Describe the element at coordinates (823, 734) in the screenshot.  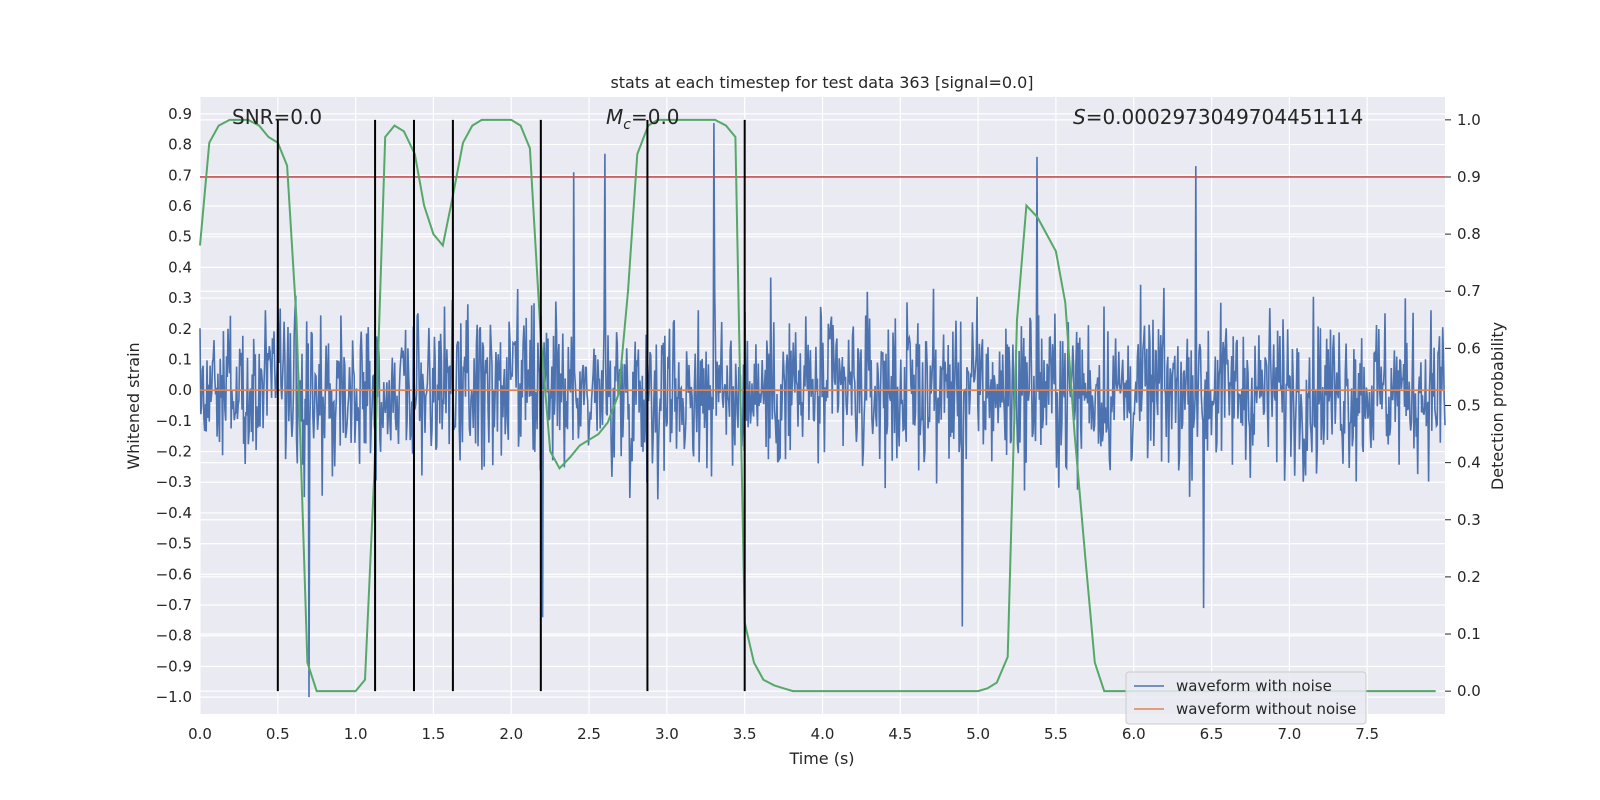
I see `x-tick-label: 4.0` at that location.